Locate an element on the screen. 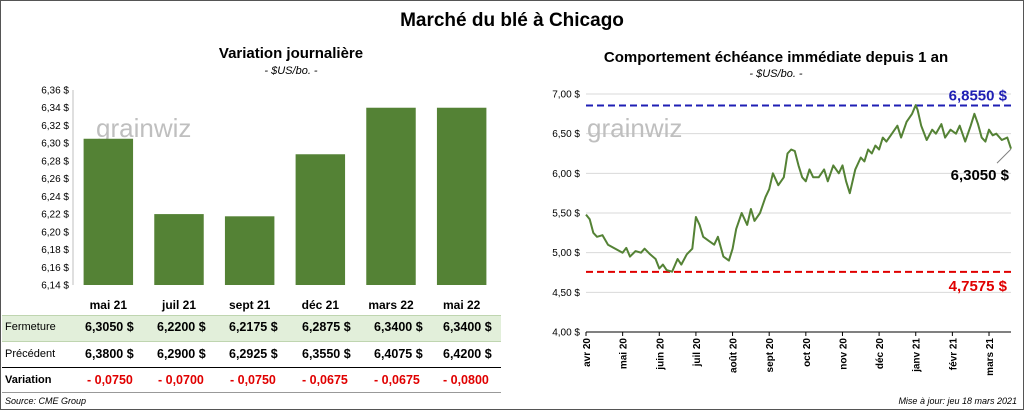 This screenshot has height=410, width=1024. close-row-band is located at coordinates (251, 328).